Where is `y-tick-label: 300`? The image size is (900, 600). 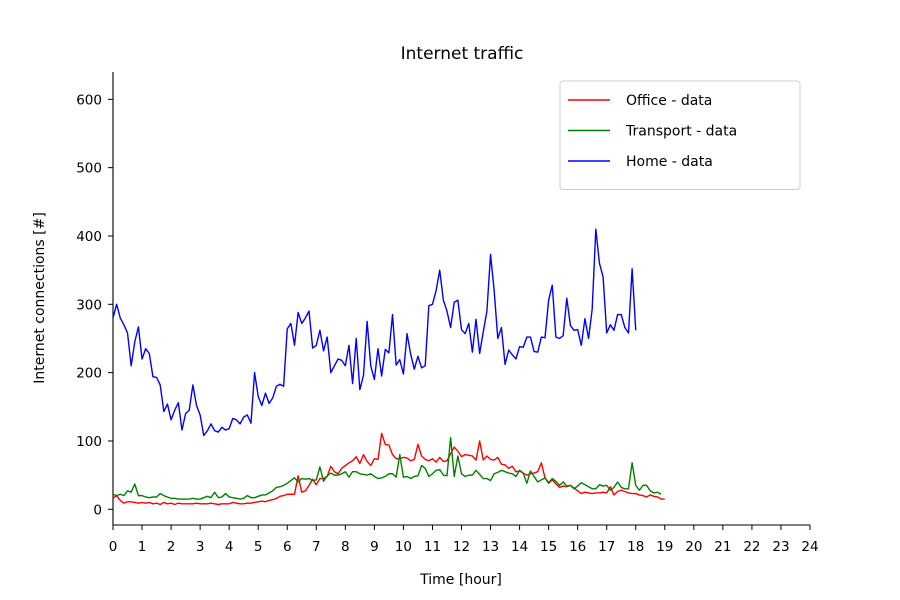
y-tick-label: 300 is located at coordinates (89, 305).